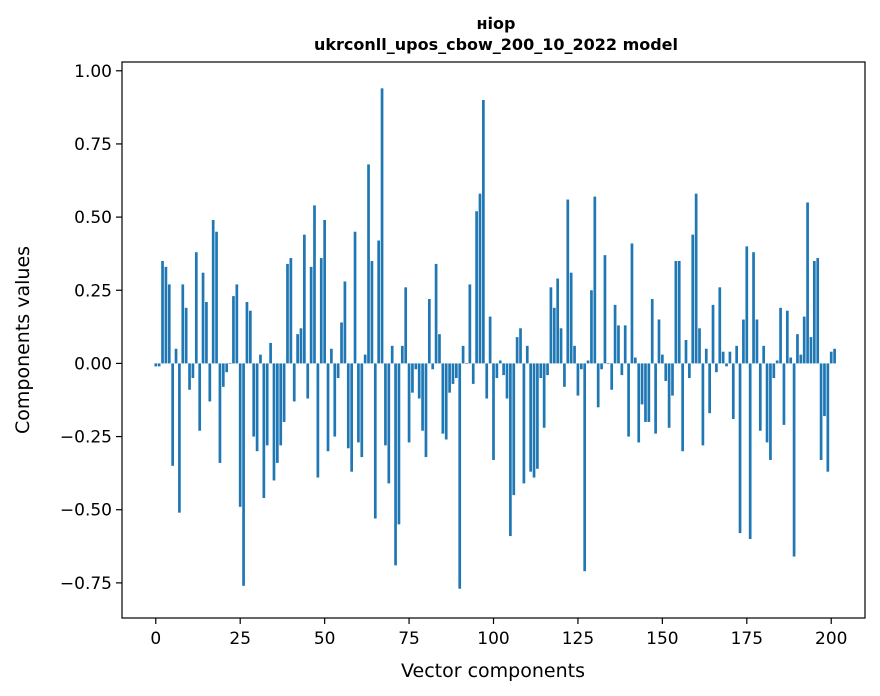 This screenshot has width=880, height=696. What do you see at coordinates (91, 328) in the screenshot?
I see `y-axis-ticks: −0.75 −0.50 −0.25 0.00 0.25 0.50 0.75 1.00` at bounding box center [91, 328].